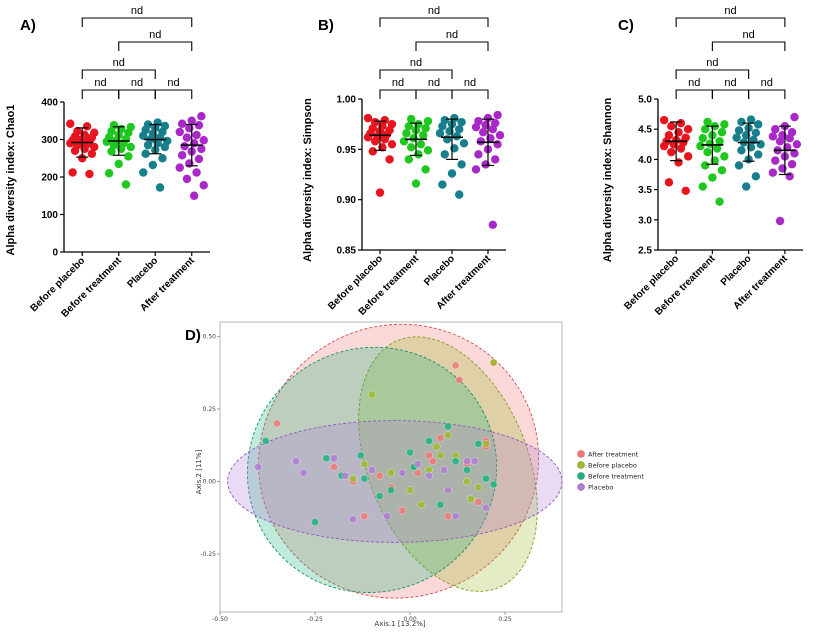 Image resolution: width=815 pixels, height=632 pixels. What do you see at coordinates (626, 25) in the screenshot?
I see `panel-label-c: C)` at bounding box center [626, 25].